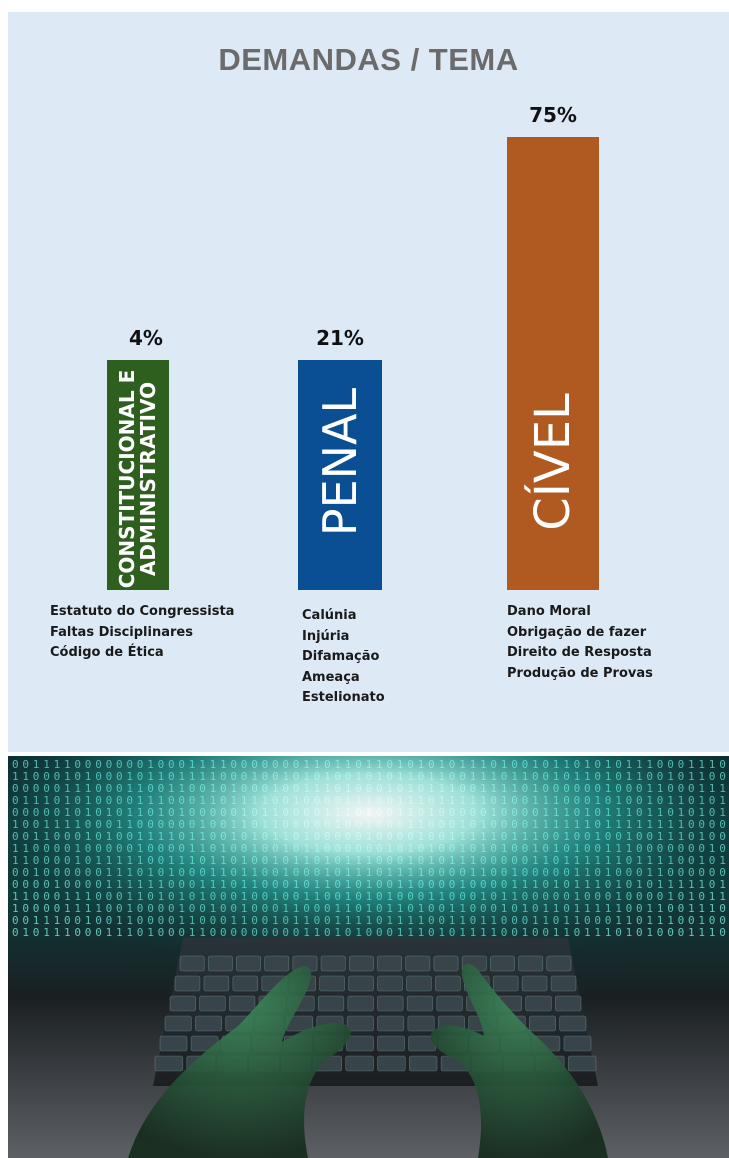 Image resolution: width=729 pixels, height=1158 pixels. What do you see at coordinates (127, 479) in the screenshot?
I see `bar-category-label-line: CONSTITUCIONAL E` at bounding box center [127, 479].